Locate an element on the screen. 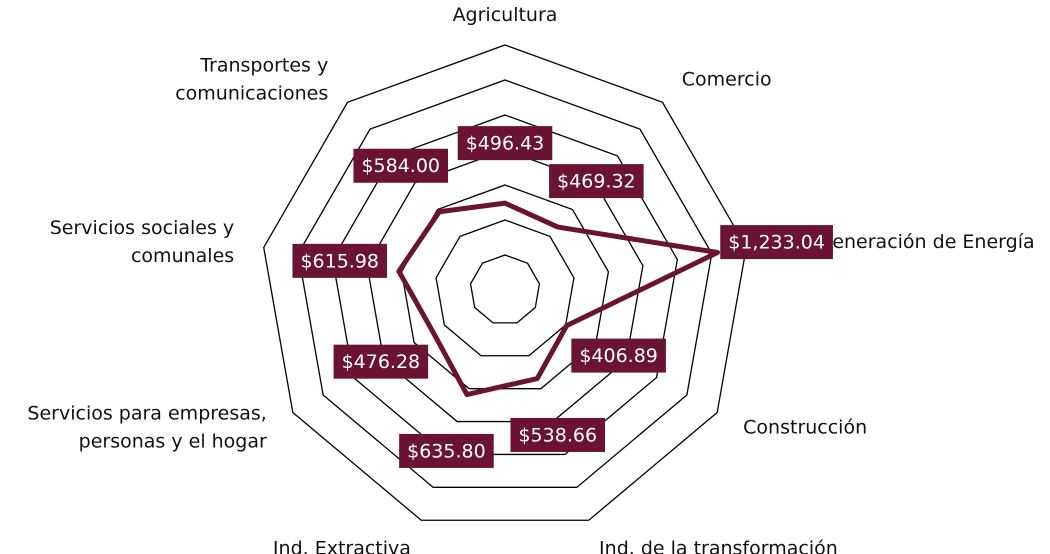 This screenshot has height=554, width=1050. value-label: $406.89 is located at coordinates (618, 355).